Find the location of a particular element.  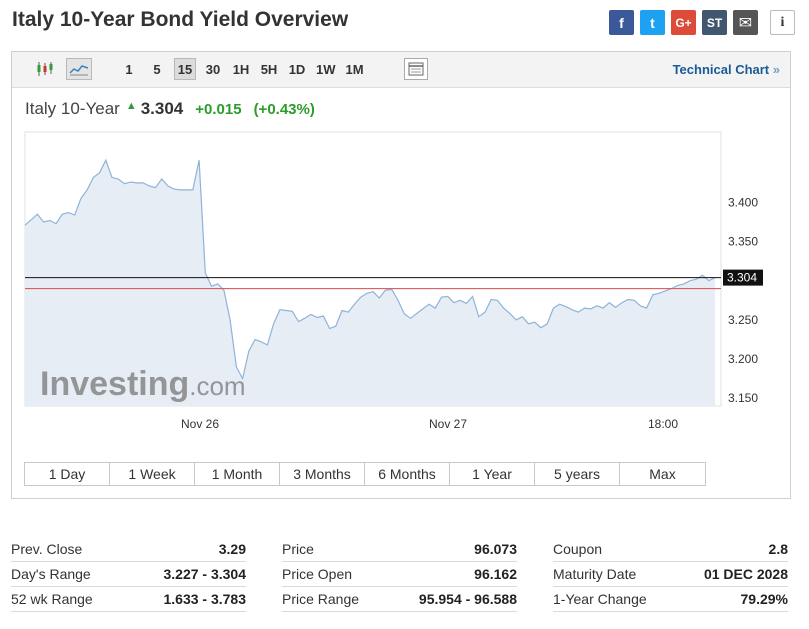

instrument-name: Italy 10-Year is located at coordinates (72, 108).